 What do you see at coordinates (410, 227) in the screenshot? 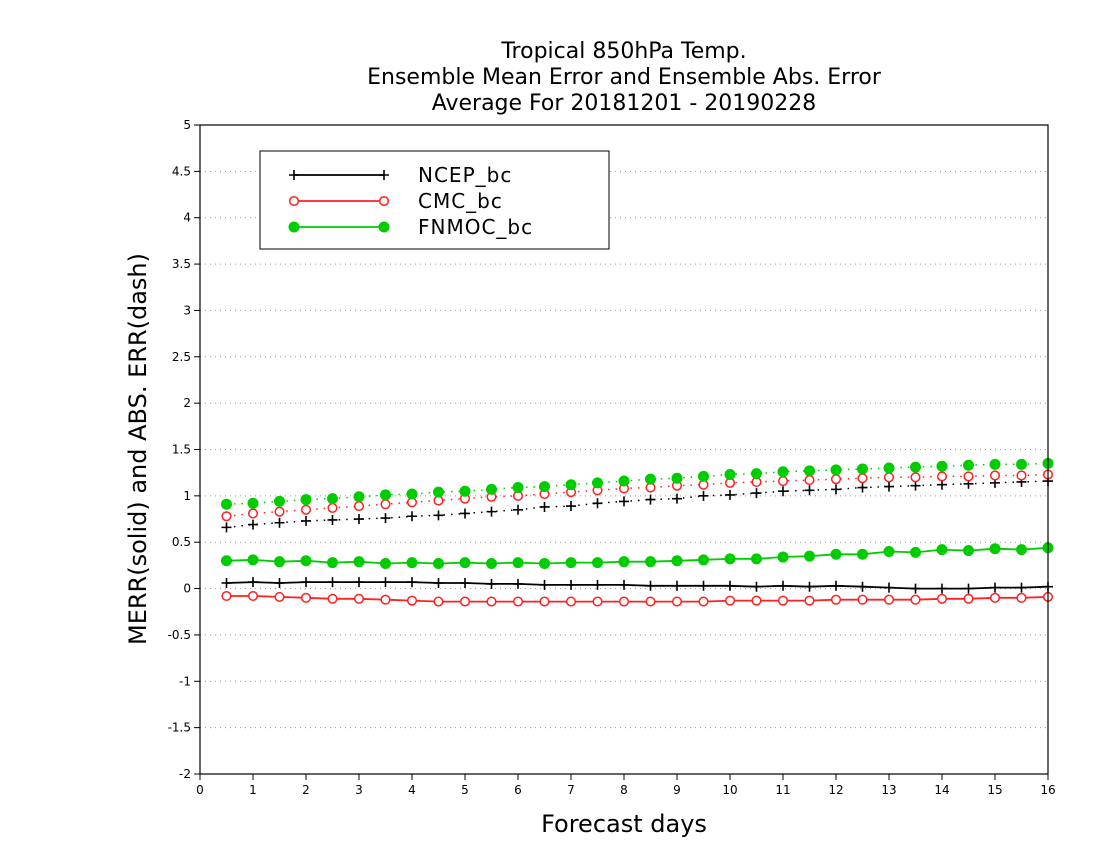
I see `legend-item-fnmoc-bc: FNMOC_bc` at bounding box center [410, 227].